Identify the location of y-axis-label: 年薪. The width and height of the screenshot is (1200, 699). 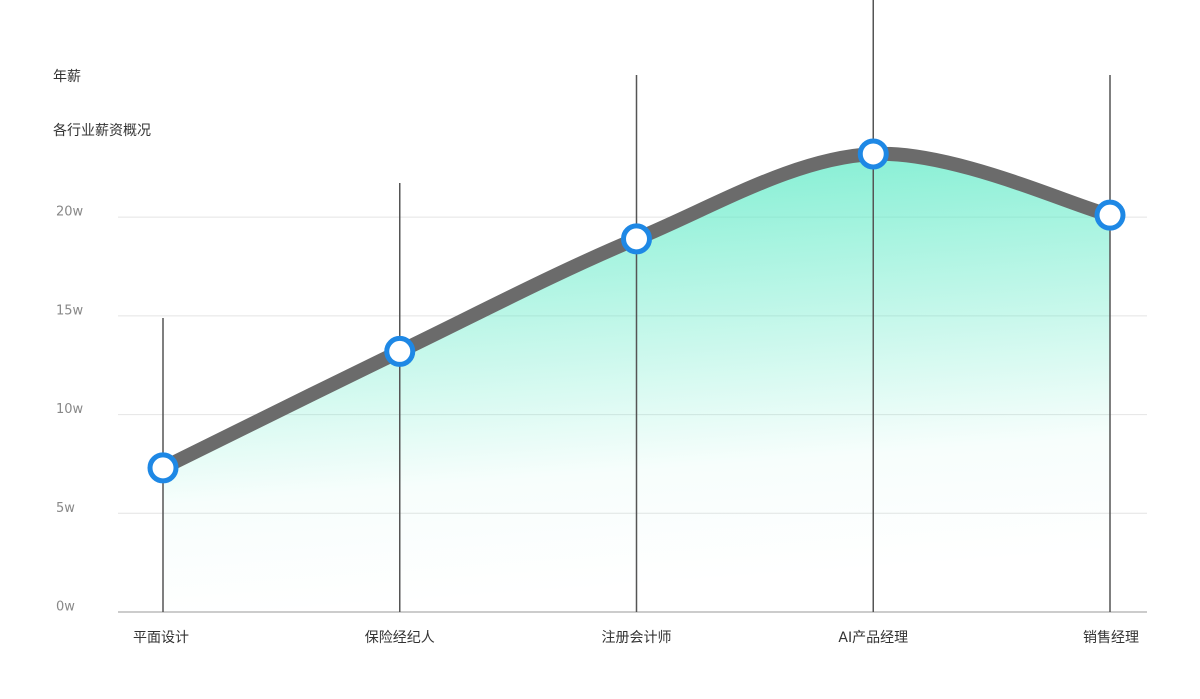
(67, 77).